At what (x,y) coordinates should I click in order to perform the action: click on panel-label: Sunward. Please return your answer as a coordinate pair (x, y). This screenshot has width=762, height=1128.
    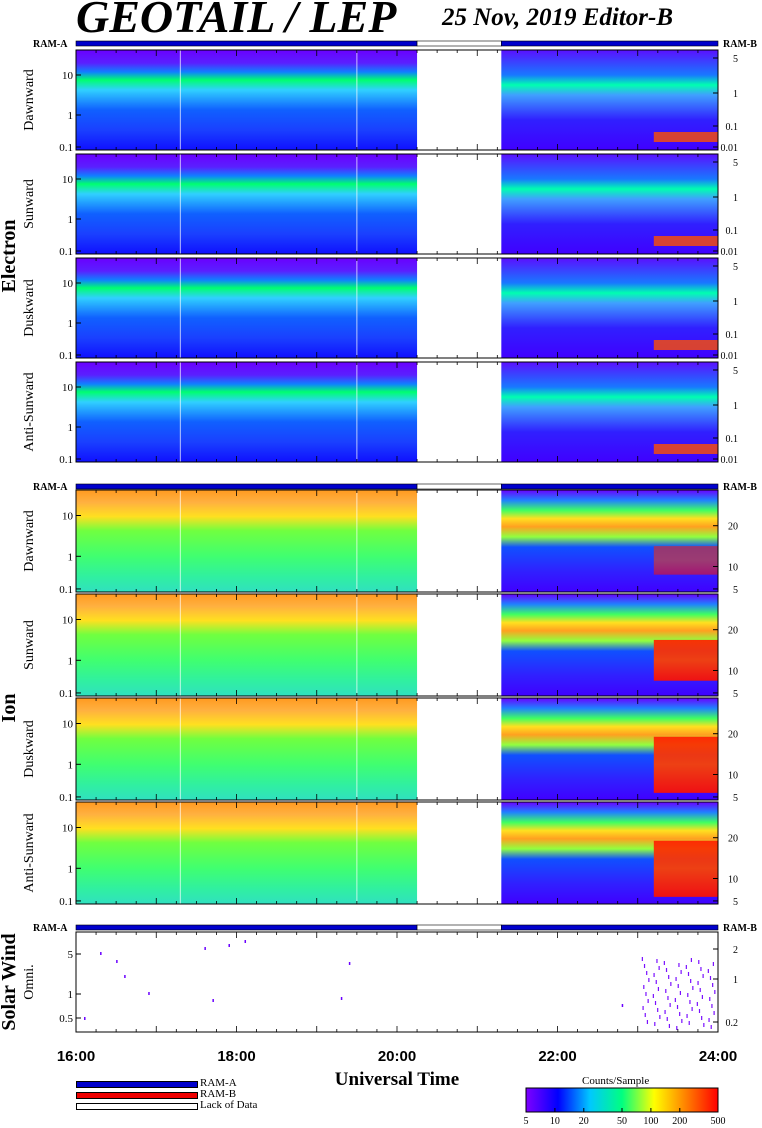
    Looking at the image, I should click on (29, 645).